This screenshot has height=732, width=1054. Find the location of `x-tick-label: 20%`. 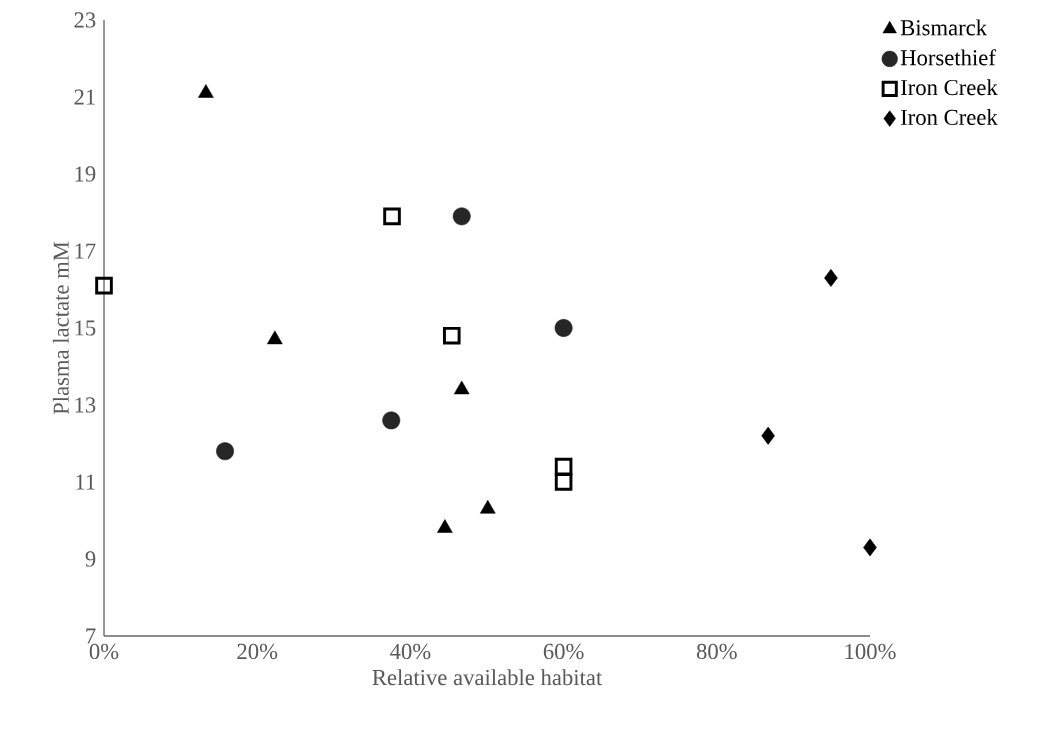

x-tick-label: 20% is located at coordinates (257, 651).